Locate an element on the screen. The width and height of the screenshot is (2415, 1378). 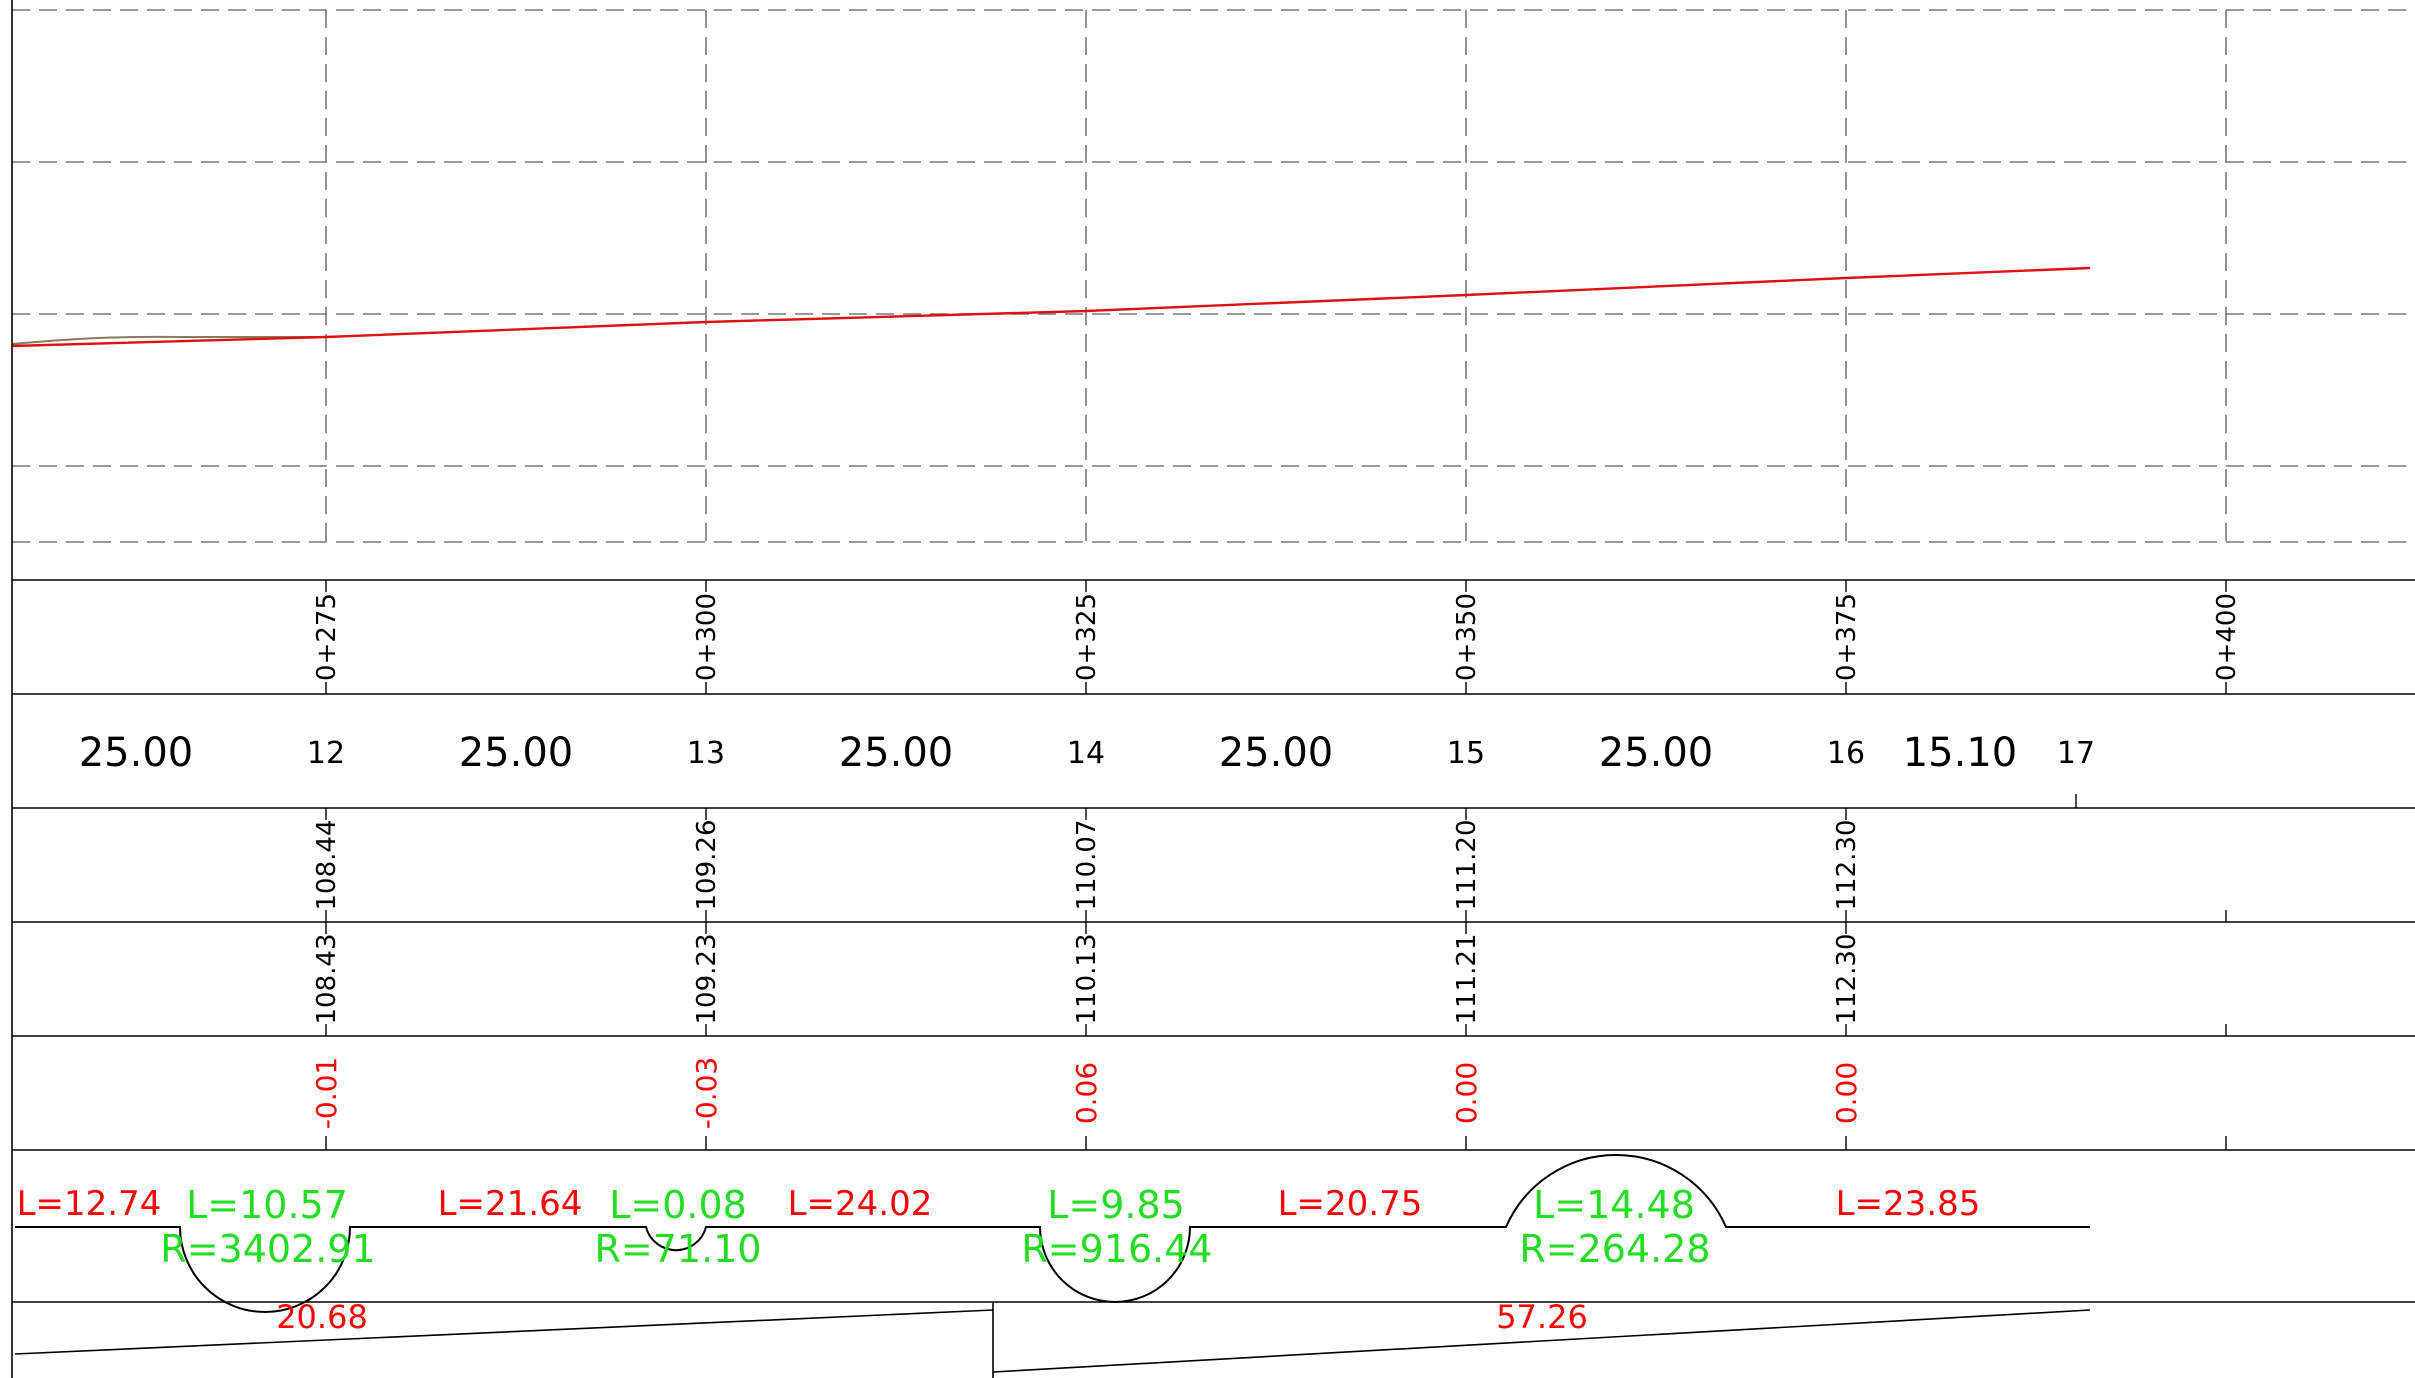
curve-length: L=0.08 is located at coordinates (678, 1205).